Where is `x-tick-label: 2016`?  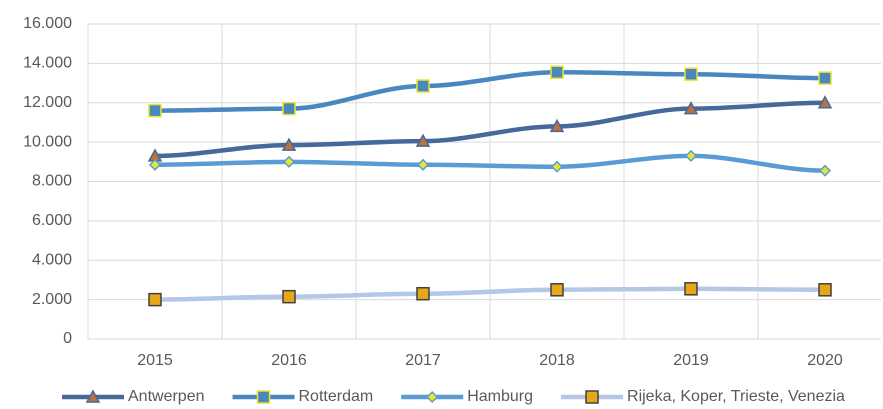 x-tick-label: 2016 is located at coordinates (289, 360).